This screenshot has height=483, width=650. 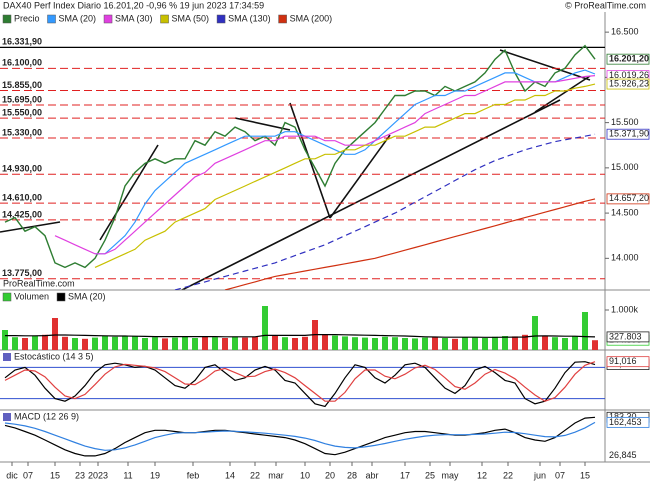 I want to click on last-value-label: 15.926,23, so click(x=628, y=84).